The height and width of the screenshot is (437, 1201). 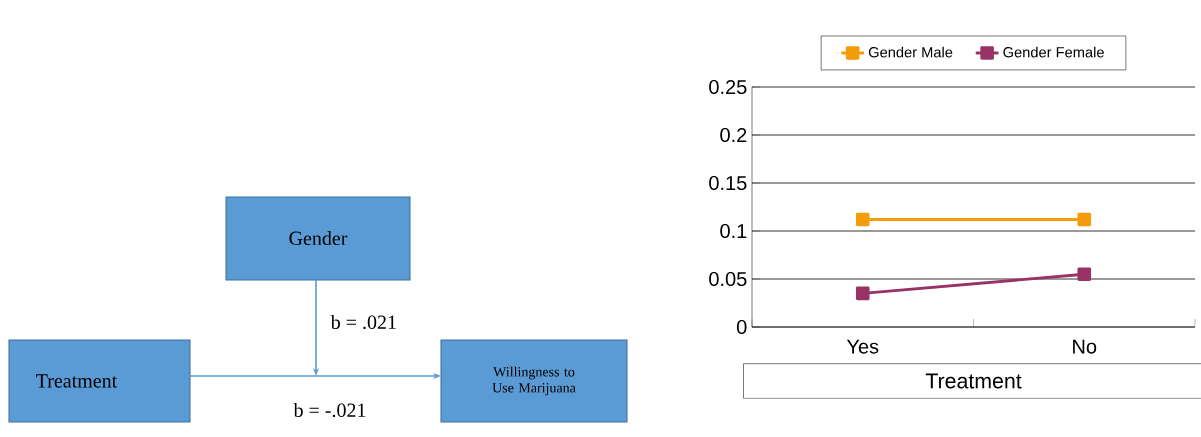 I want to click on x-tick-label: No, so click(x=1085, y=346).